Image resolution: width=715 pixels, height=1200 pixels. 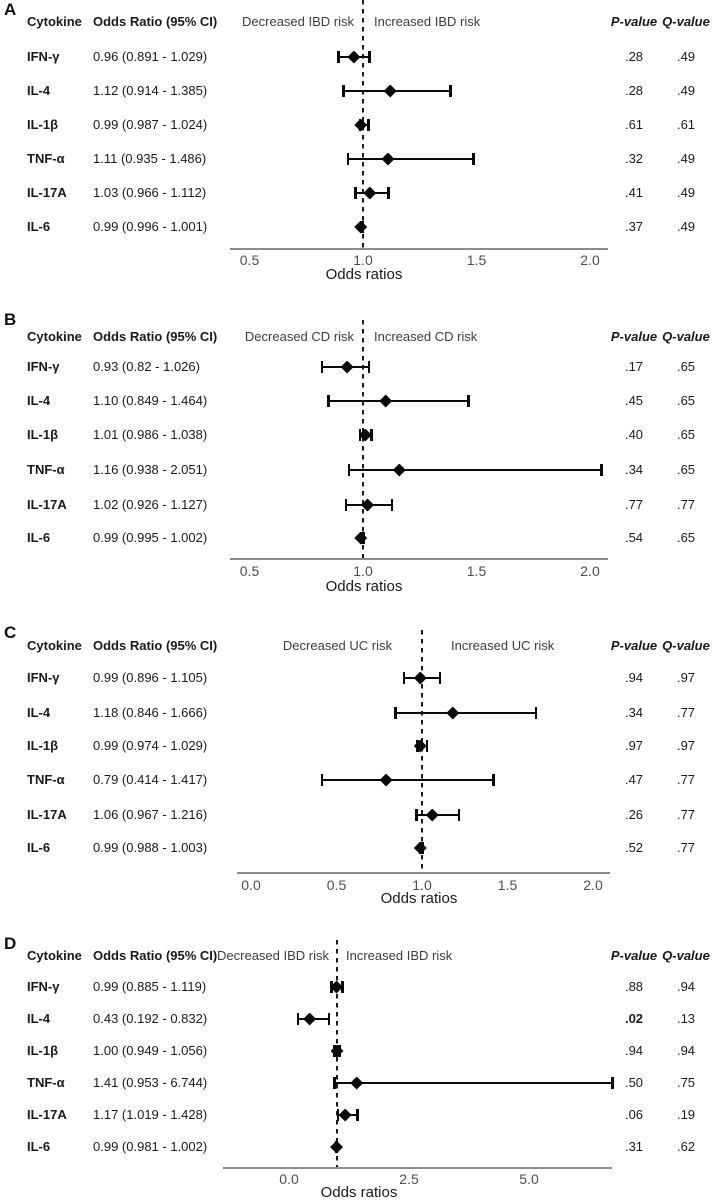 What do you see at coordinates (251, 885) in the screenshot?
I see `x-tick-label: 0.0` at bounding box center [251, 885].